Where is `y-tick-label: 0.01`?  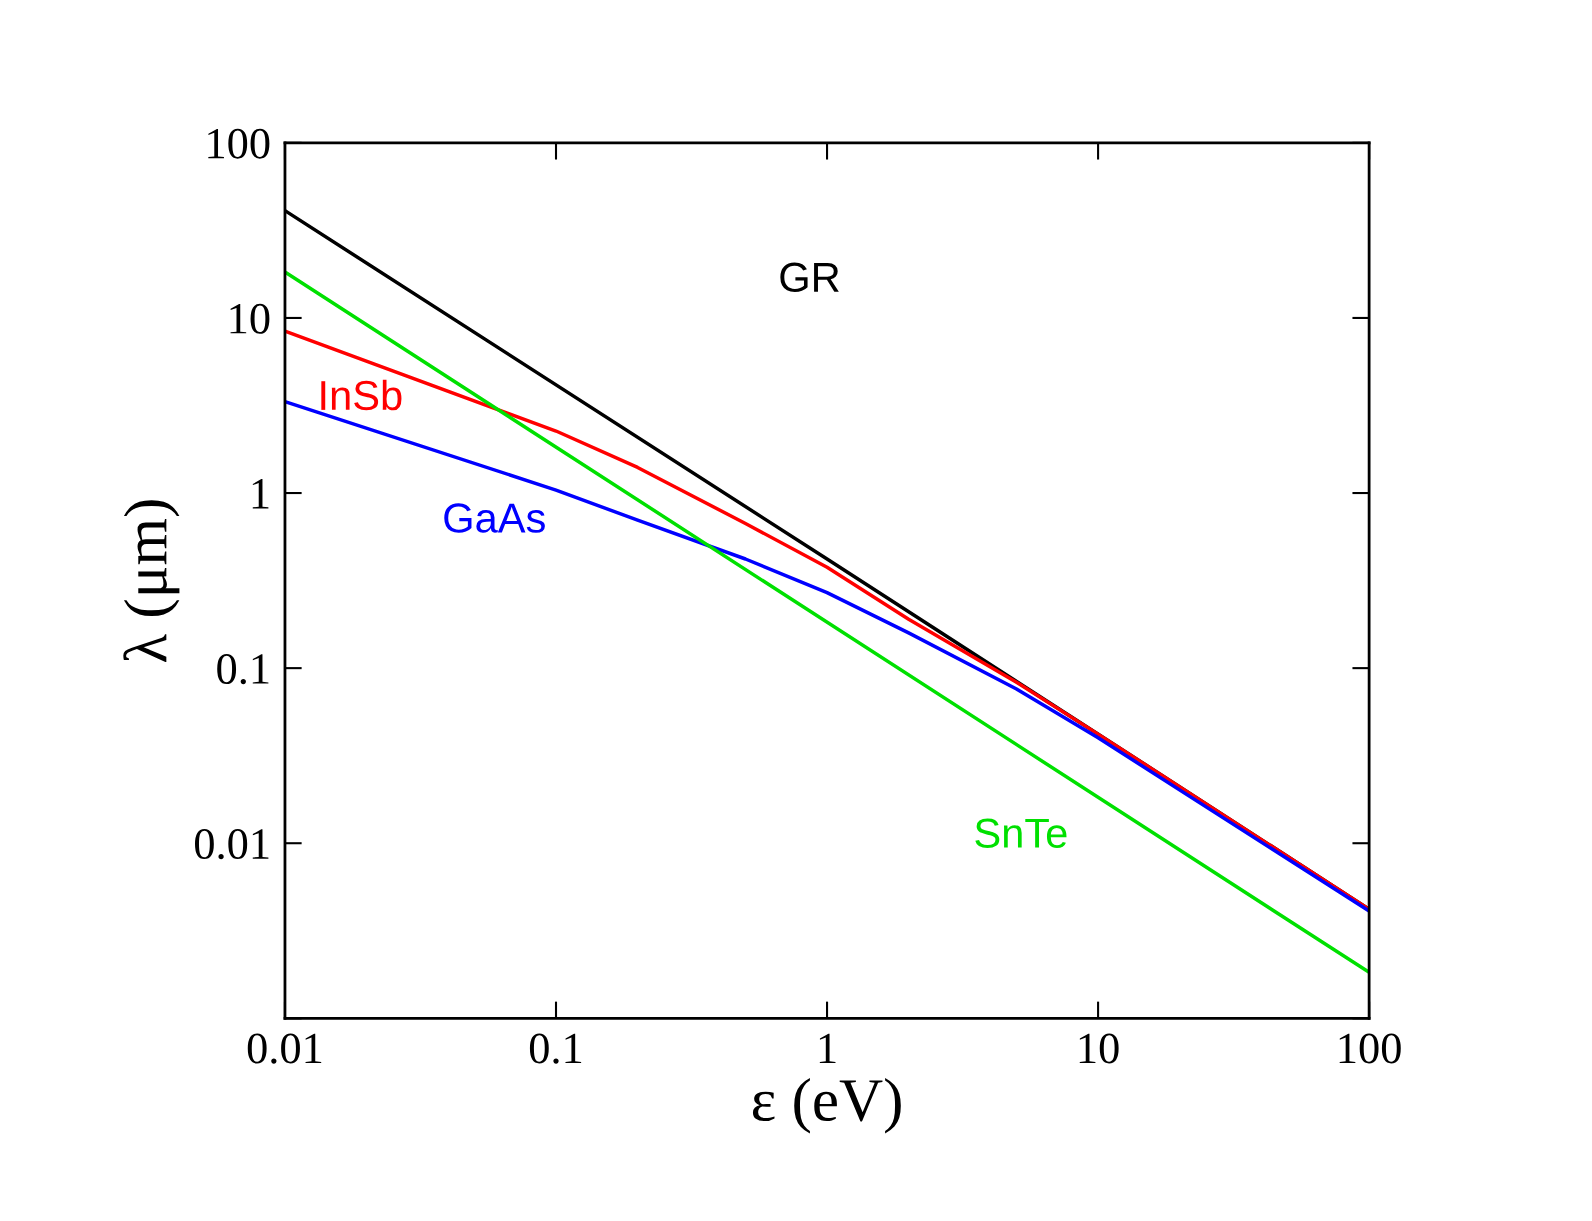 y-tick-label: 0.01 is located at coordinates (232, 844).